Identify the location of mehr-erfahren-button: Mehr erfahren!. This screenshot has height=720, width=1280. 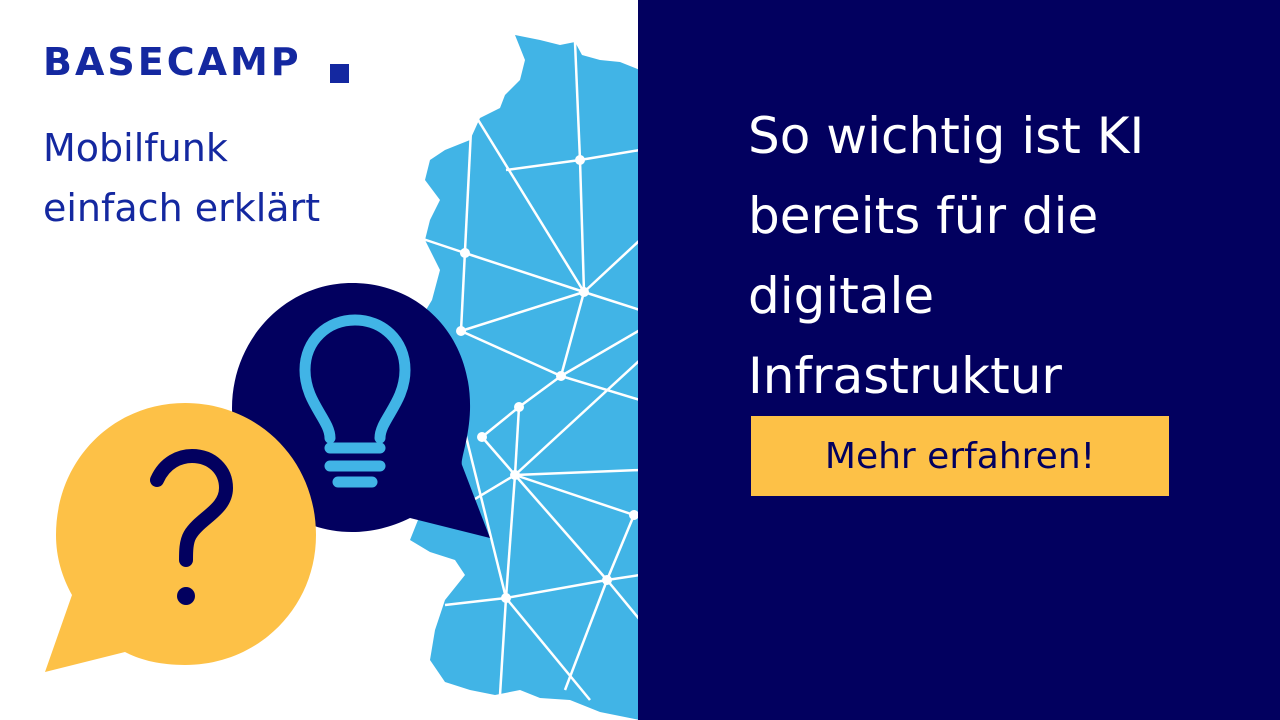
(960, 456).